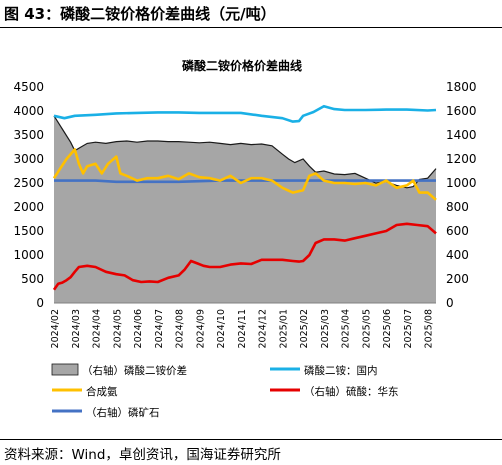  What do you see at coordinates (461, 135) in the screenshot?
I see `right-tick-label: 1400` at bounding box center [461, 135].